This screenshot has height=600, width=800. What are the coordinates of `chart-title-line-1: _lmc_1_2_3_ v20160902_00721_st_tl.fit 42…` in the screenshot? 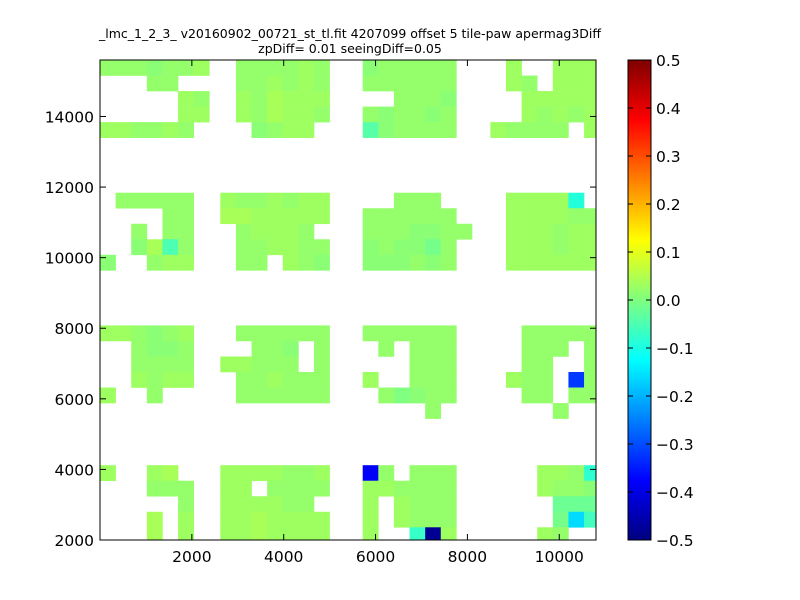 It's located at (350, 33).